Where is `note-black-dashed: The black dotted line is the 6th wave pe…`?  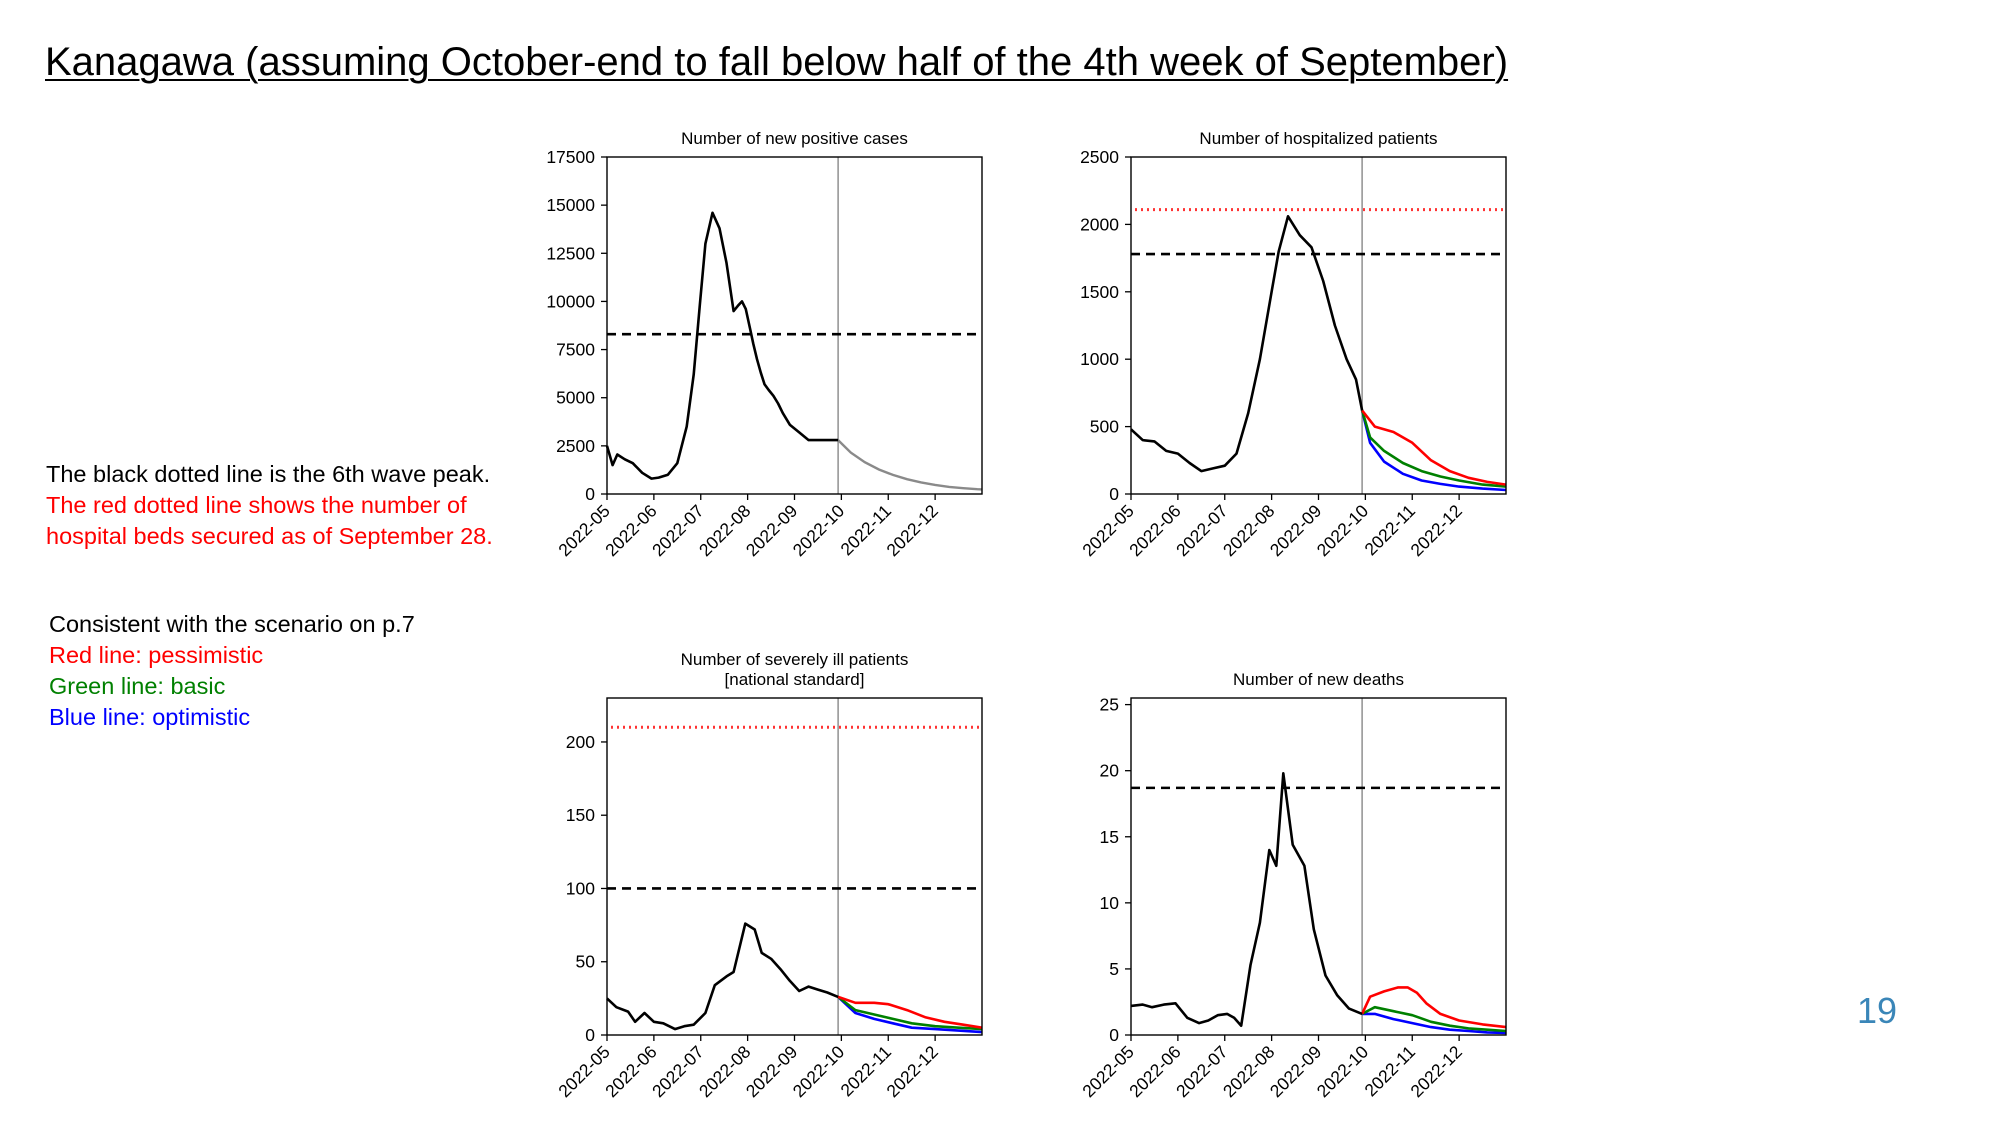 note-black-dashed: The black dotted line is the 6th wave pe… is located at coordinates (268, 474).